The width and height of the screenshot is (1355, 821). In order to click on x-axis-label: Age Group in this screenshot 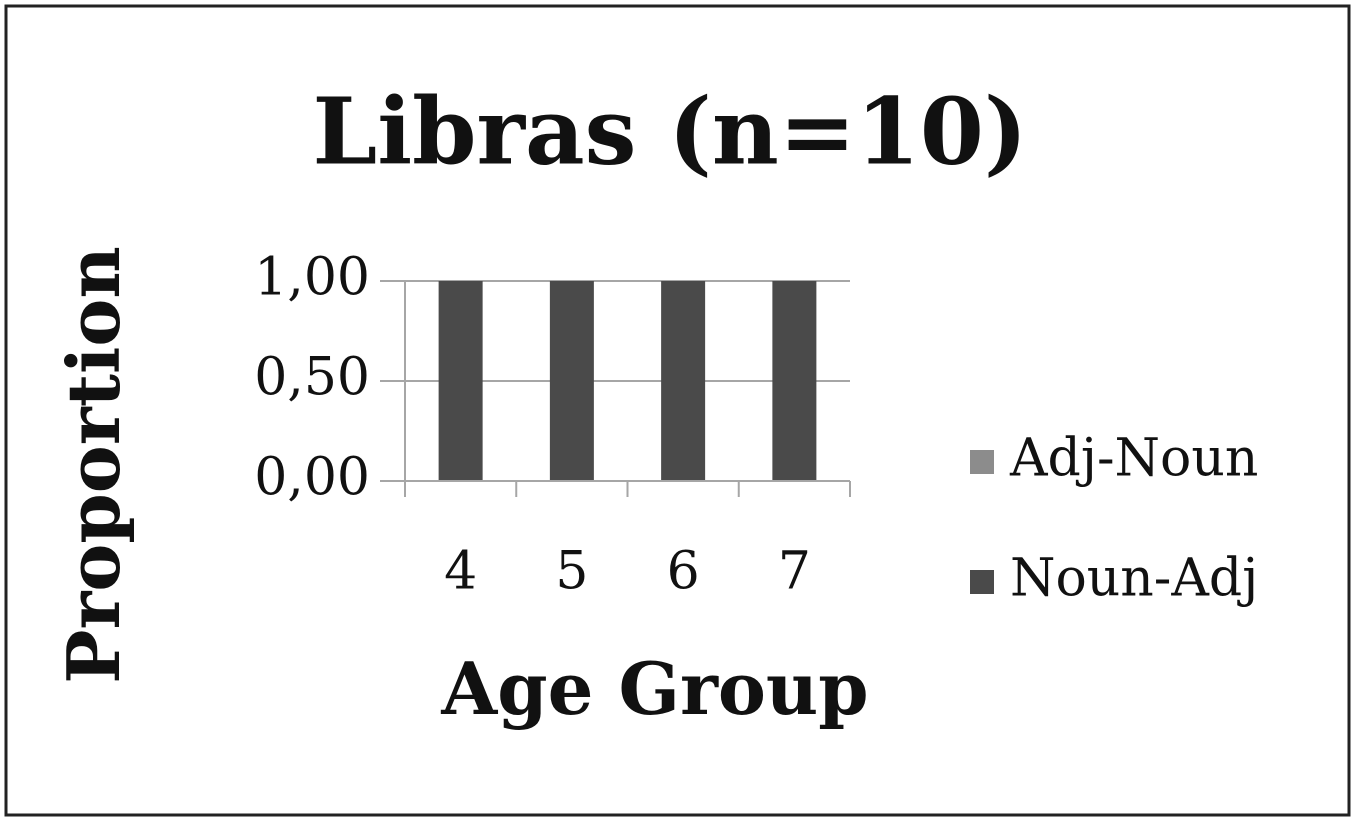, I will do `click(654, 688)`.